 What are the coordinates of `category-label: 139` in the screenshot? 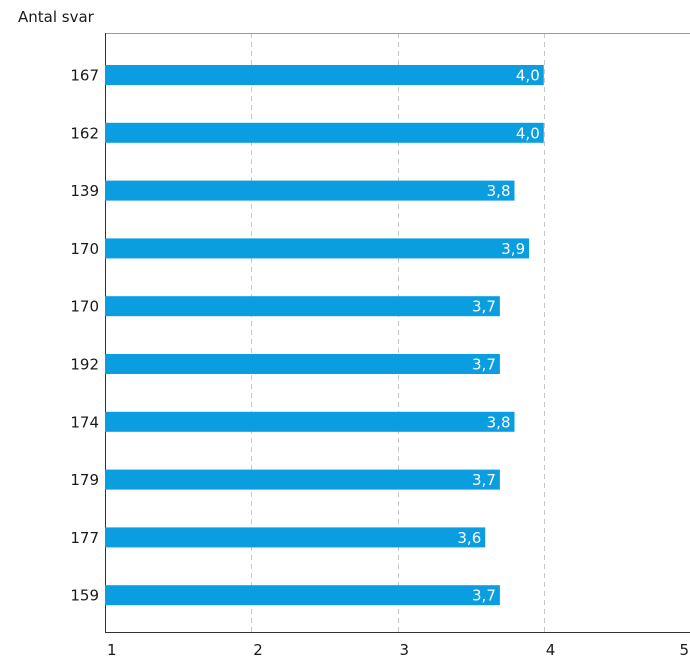 It's located at (84, 191).